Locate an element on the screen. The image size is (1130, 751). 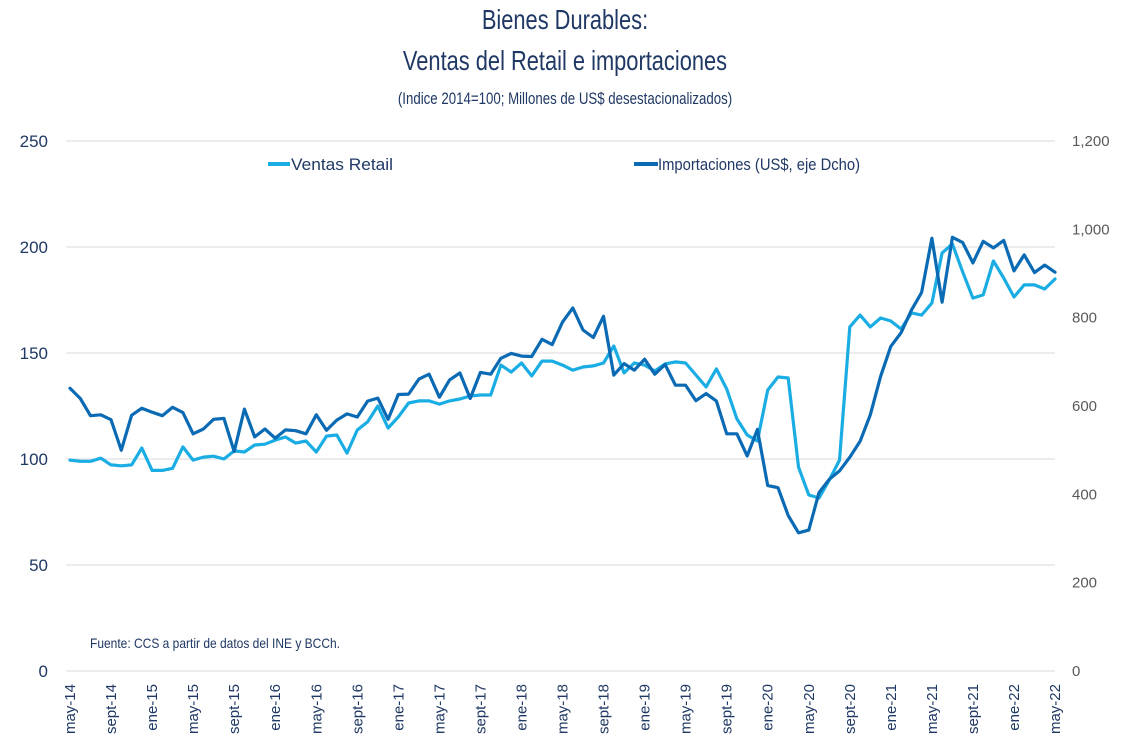
x-tick-label: sept-21 is located at coordinates (973, 709).